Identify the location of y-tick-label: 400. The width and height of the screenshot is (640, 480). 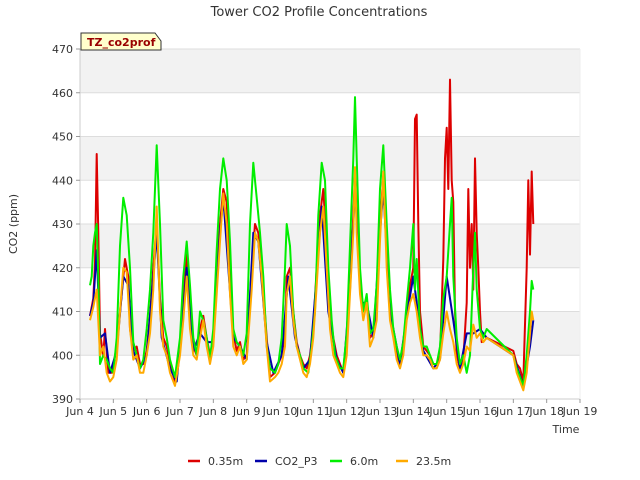
(62, 355).